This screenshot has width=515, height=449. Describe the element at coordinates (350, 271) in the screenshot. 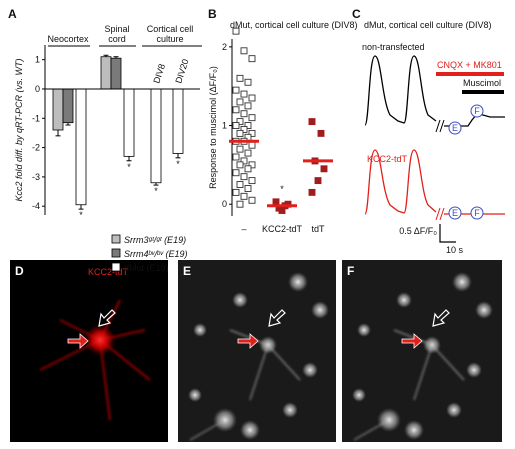

I see `panel-letter: F` at that location.